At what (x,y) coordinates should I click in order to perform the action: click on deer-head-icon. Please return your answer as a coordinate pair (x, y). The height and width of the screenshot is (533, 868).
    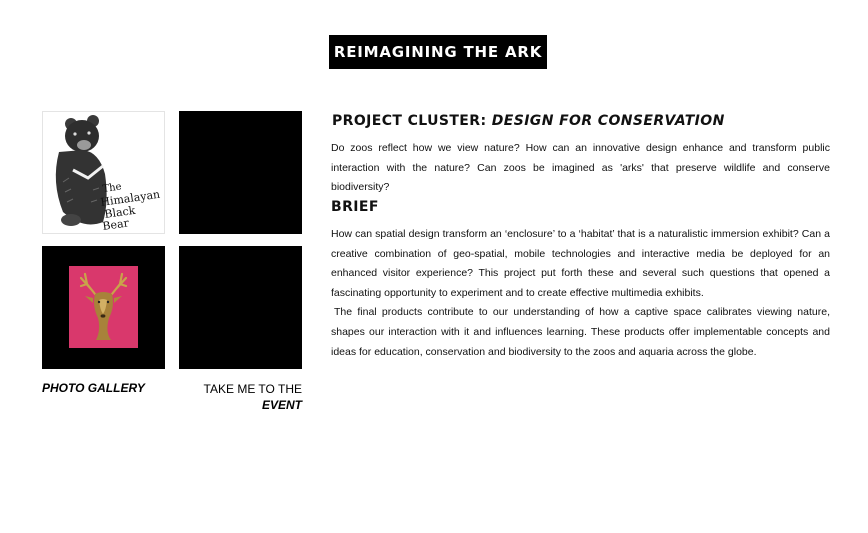
    Looking at the image, I should click on (103, 306).